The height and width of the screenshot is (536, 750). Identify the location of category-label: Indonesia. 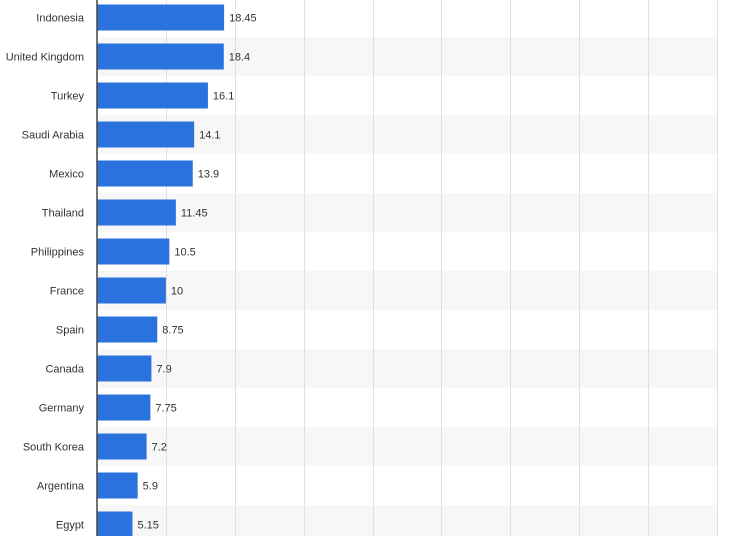
(60, 19).